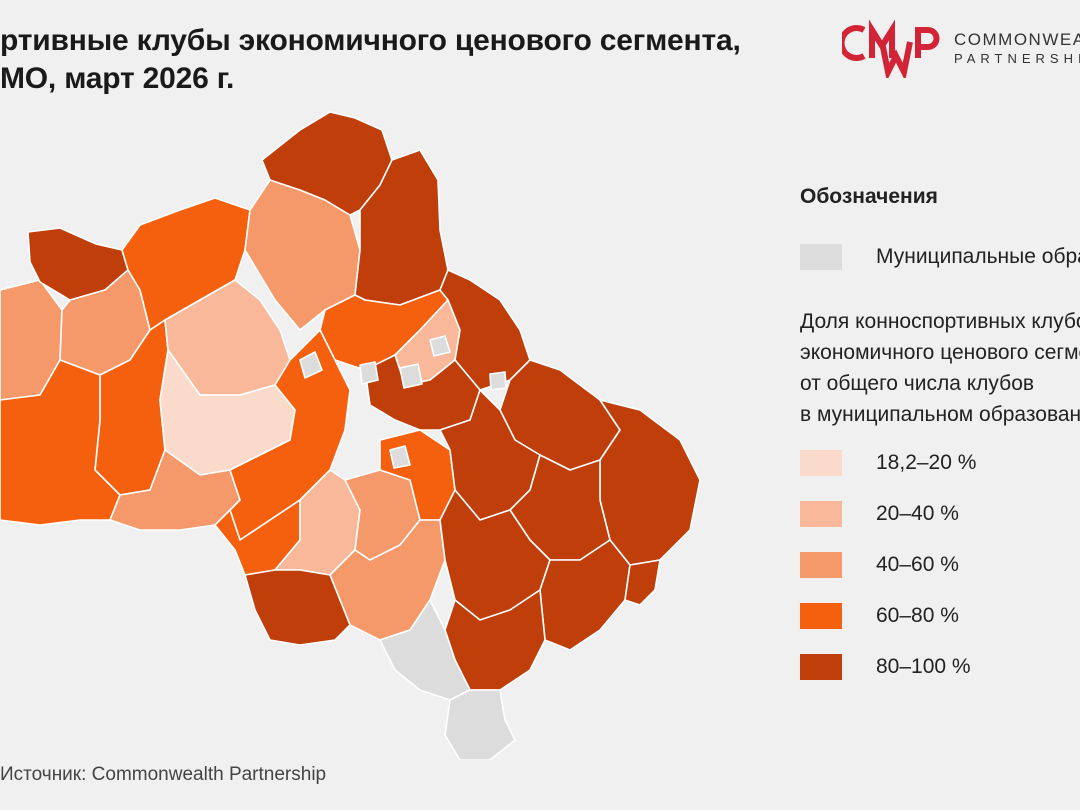 Image resolution: width=1080 pixels, height=810 pixels. What do you see at coordinates (940, 526) in the screenshot?
I see `legend-item: 20–40 %` at bounding box center [940, 526].